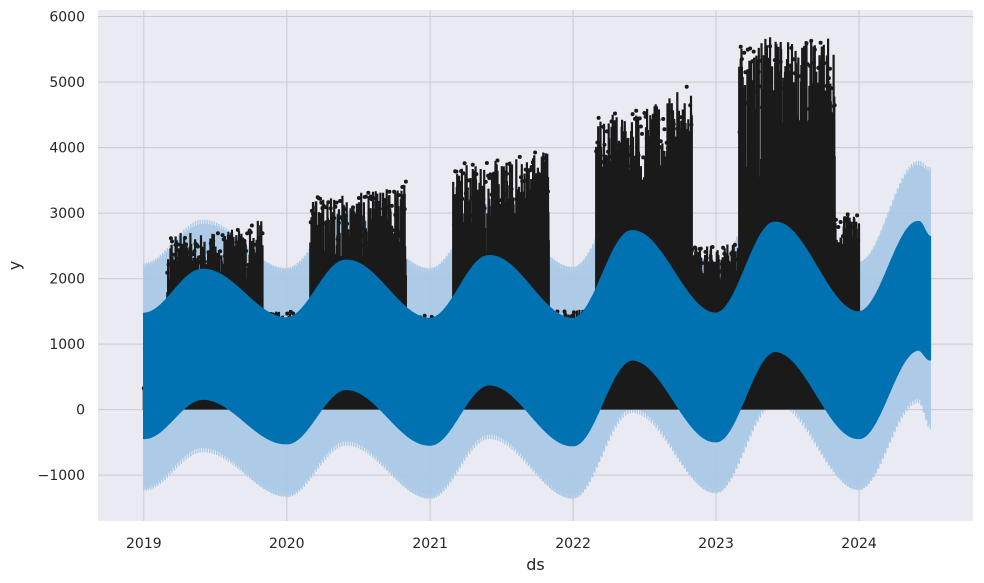 This screenshot has width=984, height=583. What do you see at coordinates (67, 345) in the screenshot?
I see `y-tick-label: 1000` at bounding box center [67, 345].